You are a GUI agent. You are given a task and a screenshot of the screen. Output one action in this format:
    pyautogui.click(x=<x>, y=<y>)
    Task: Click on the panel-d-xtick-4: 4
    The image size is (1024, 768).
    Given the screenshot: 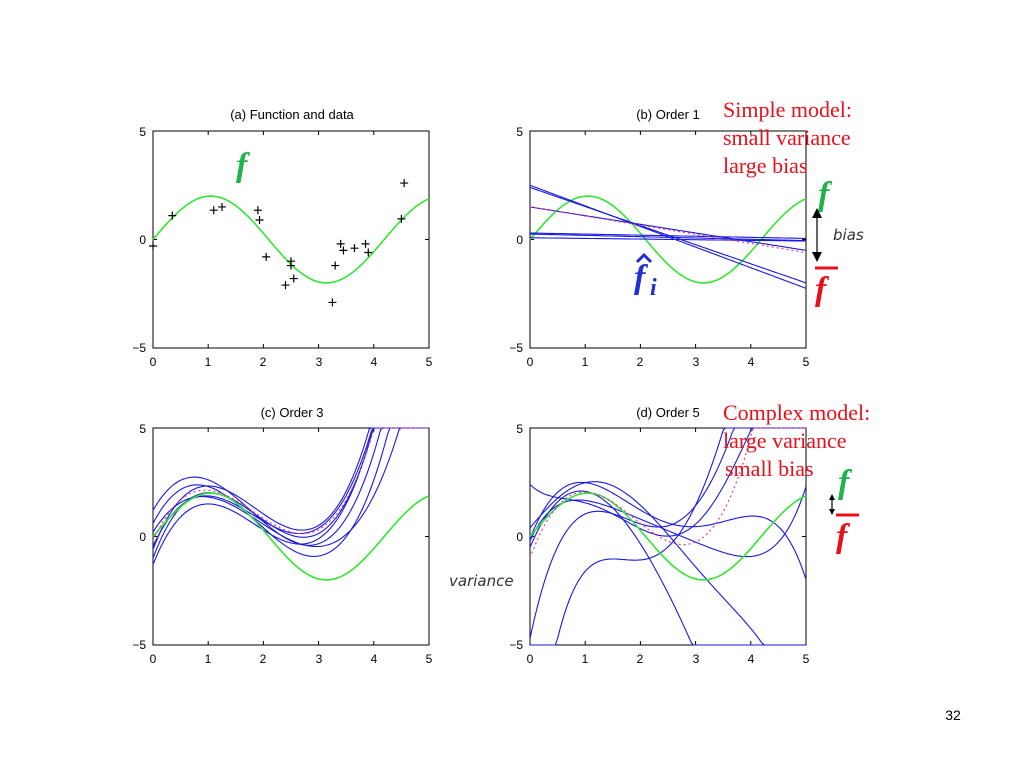 What is the action you would take?
    pyautogui.click(x=751, y=659)
    